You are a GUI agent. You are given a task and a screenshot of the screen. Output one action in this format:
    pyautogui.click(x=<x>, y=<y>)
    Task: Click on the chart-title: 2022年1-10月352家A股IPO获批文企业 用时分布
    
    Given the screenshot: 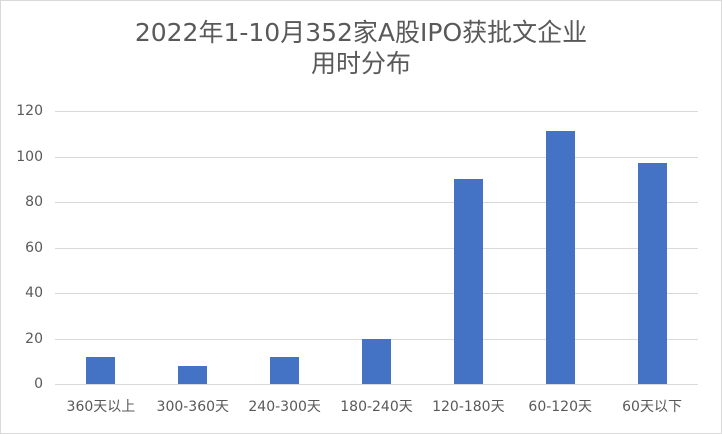 What is the action you would take?
    pyautogui.click(x=361, y=48)
    